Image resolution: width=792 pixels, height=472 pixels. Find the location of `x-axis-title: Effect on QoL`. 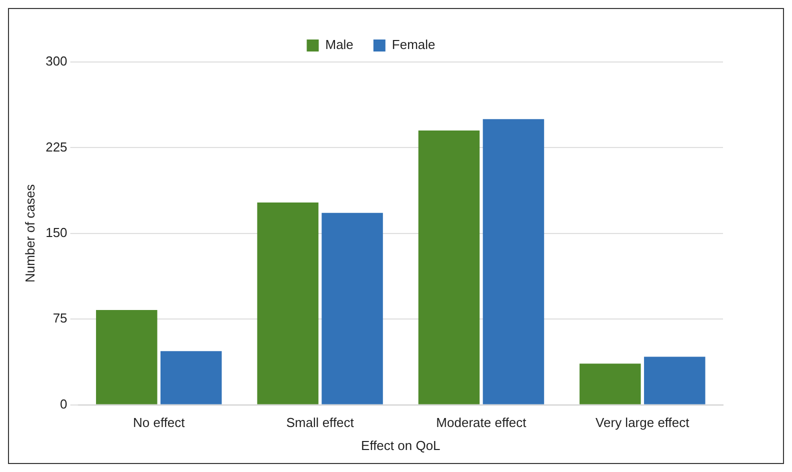

x-axis-title: Effect on QoL is located at coordinates (400, 445).